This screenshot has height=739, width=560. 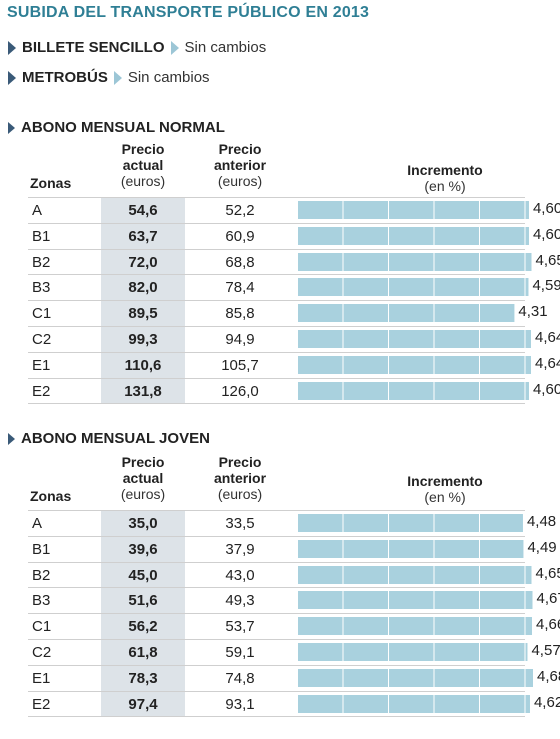 I want to click on table-row: A 54,6 52,2 4,60, so click(x=294, y=210).